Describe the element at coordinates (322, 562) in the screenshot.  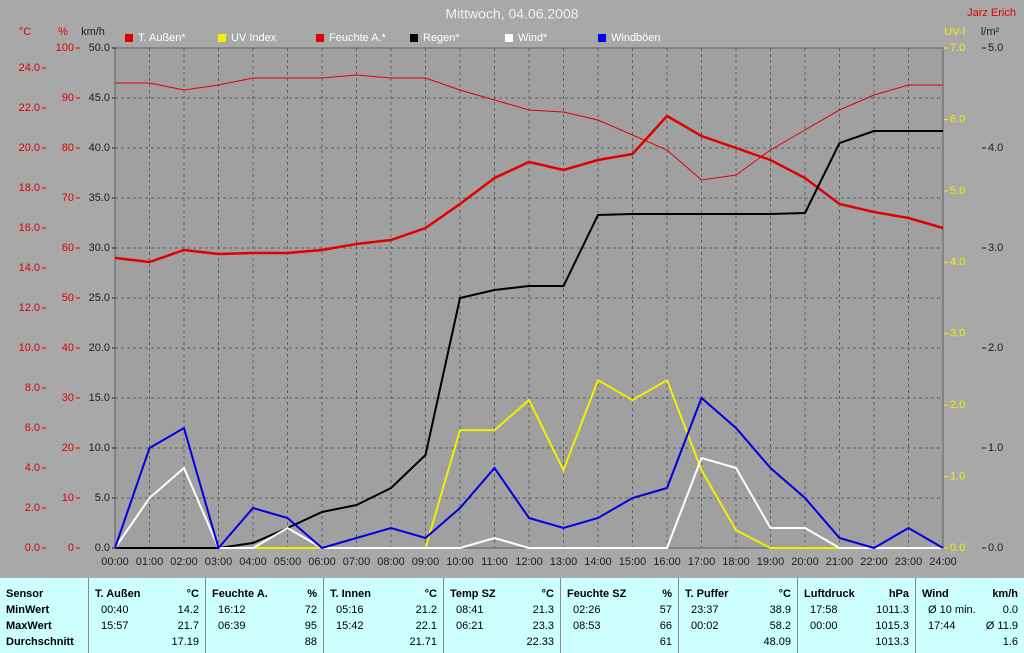
I see `x-tick-label: 06:00` at that location.